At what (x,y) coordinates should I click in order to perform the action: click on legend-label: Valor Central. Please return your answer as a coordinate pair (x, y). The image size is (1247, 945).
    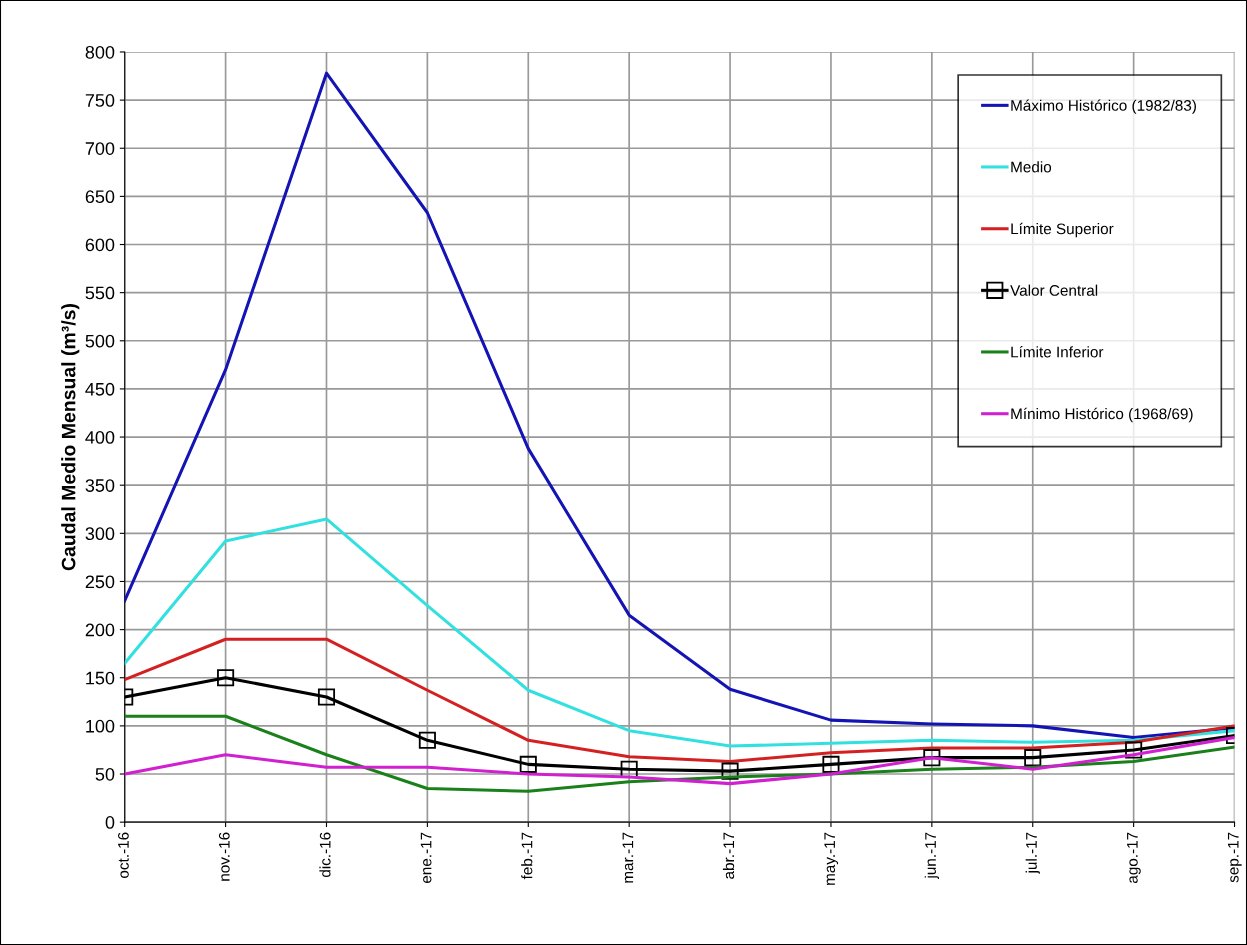
    Looking at the image, I should click on (1054, 290).